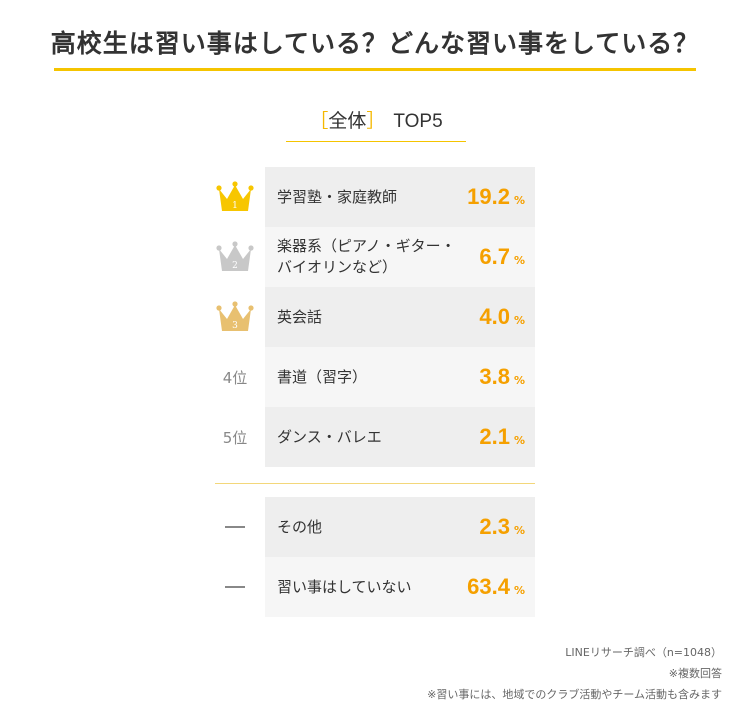 Image resolution: width=750 pixels, height=726 pixels. What do you see at coordinates (400, 197) in the screenshot?
I see `row-cell: 学習塾・家庭教師 19.2%` at bounding box center [400, 197].